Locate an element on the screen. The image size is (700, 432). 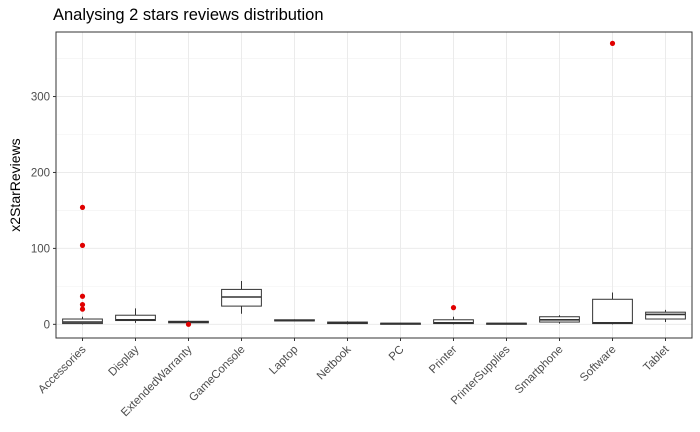
y-tick-label: 100 is located at coordinates (40, 249).